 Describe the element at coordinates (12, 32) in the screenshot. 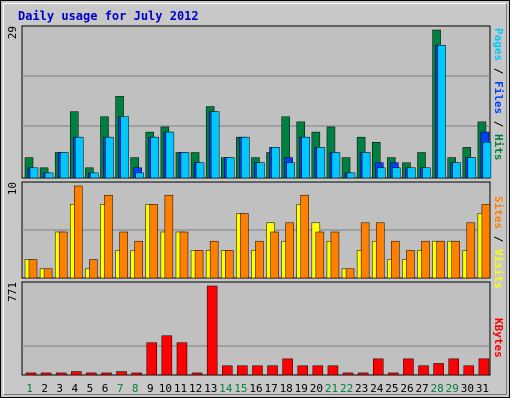

I see `y-tick-label: 29` at that location.